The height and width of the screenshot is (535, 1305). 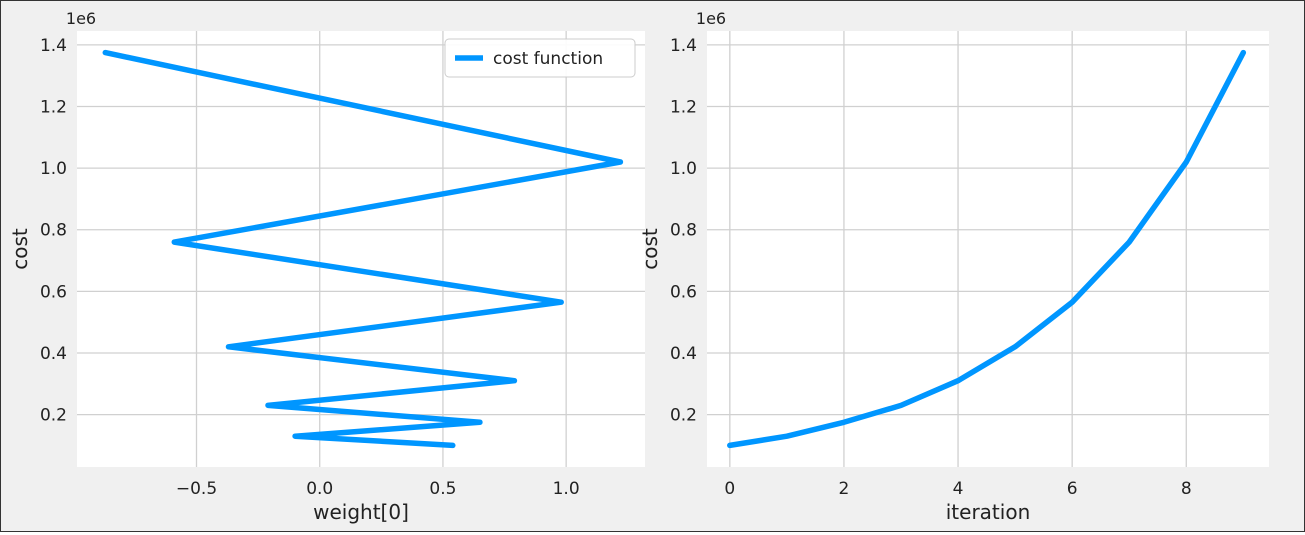 I want to click on x-axis-label: iteration, so click(x=988, y=512).